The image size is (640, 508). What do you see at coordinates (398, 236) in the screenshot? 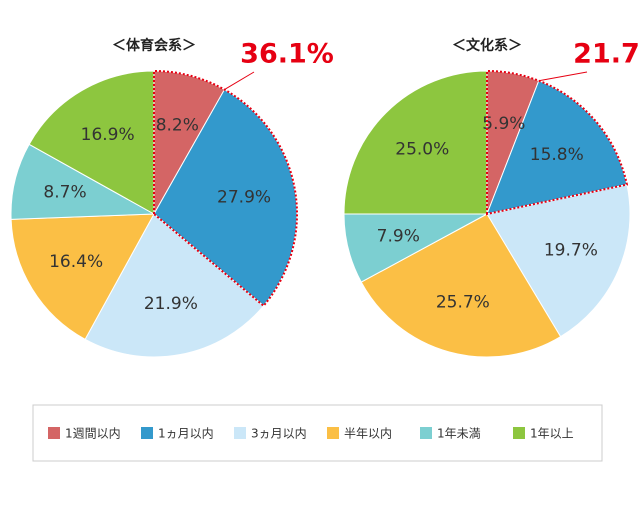
I see `value-label: 7.9%` at bounding box center [398, 236].